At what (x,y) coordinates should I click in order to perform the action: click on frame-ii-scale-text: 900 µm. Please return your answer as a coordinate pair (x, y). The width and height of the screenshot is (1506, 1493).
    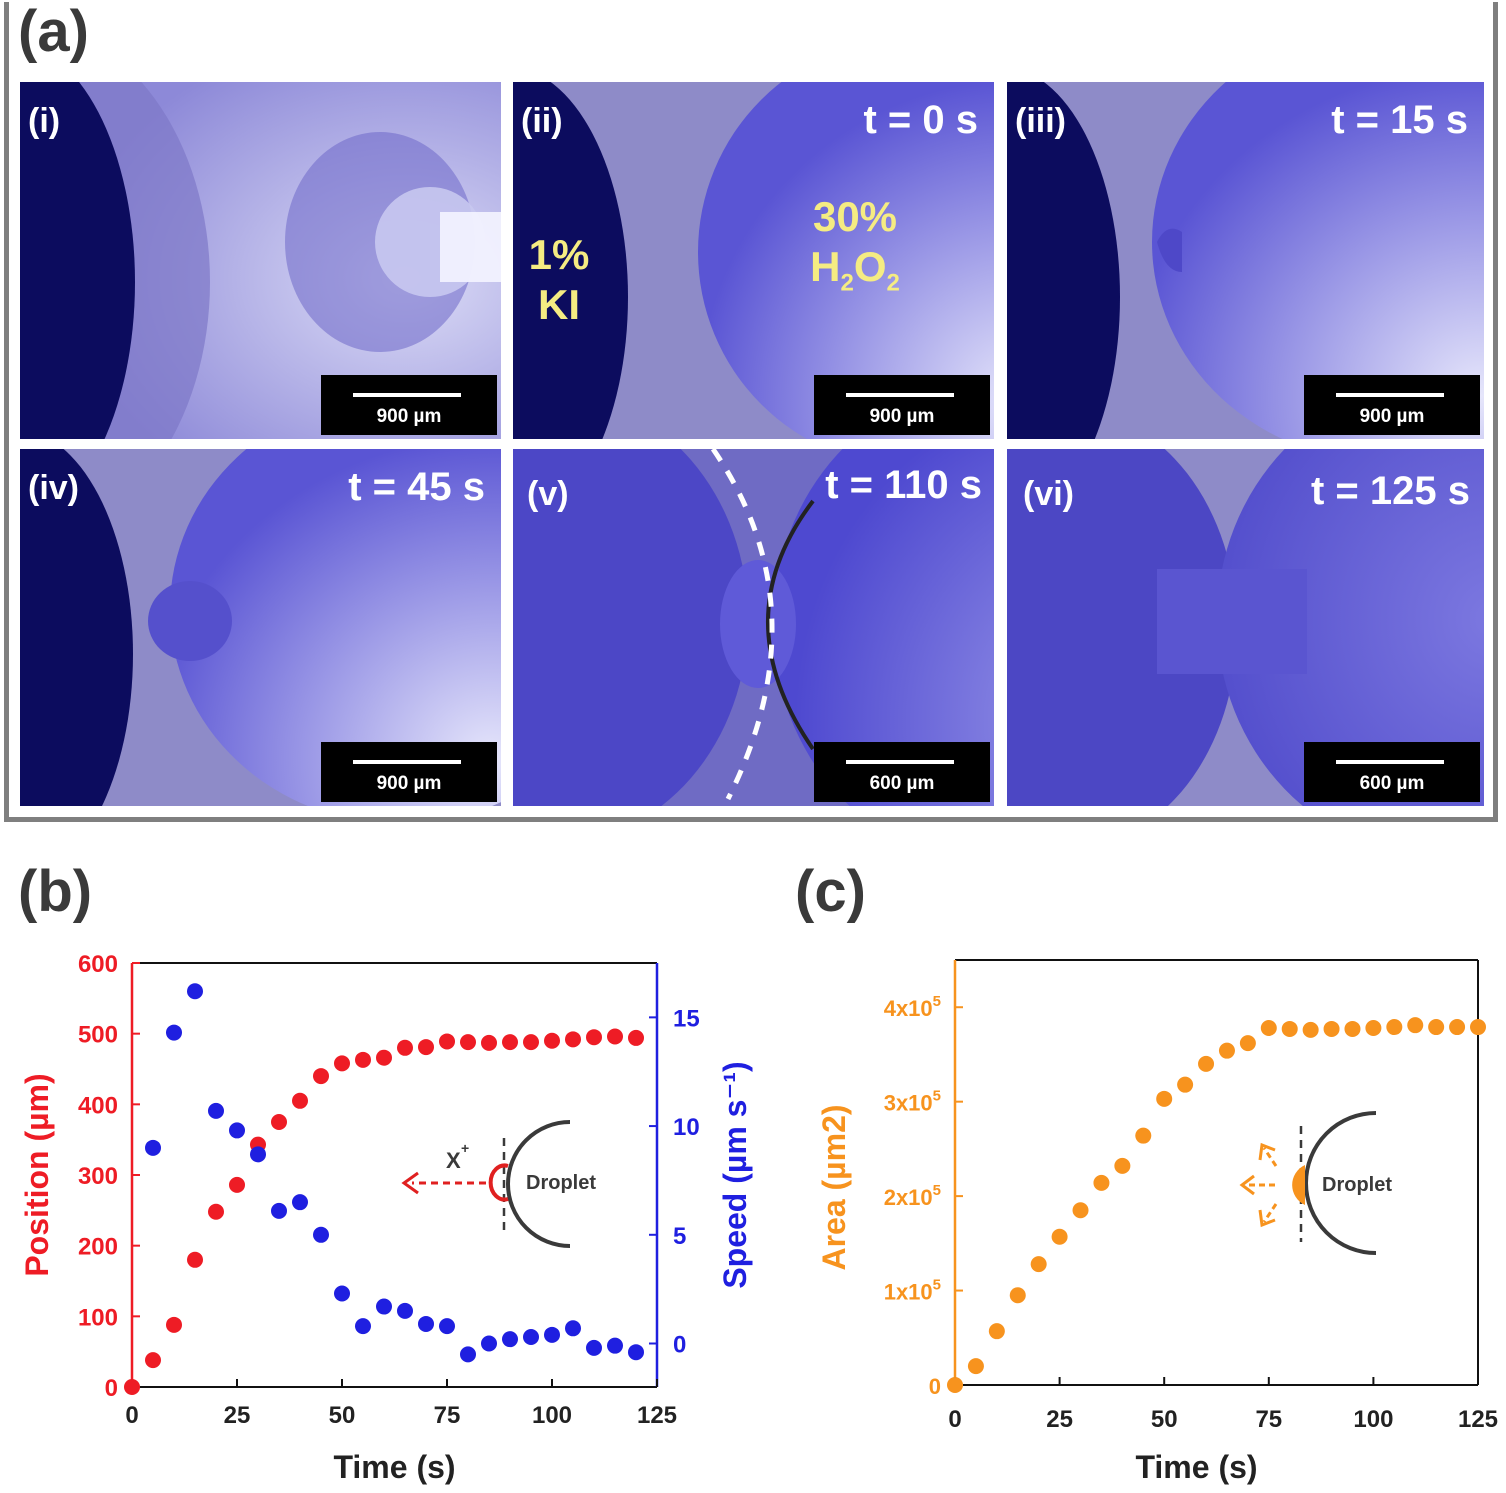
    Looking at the image, I should click on (902, 416).